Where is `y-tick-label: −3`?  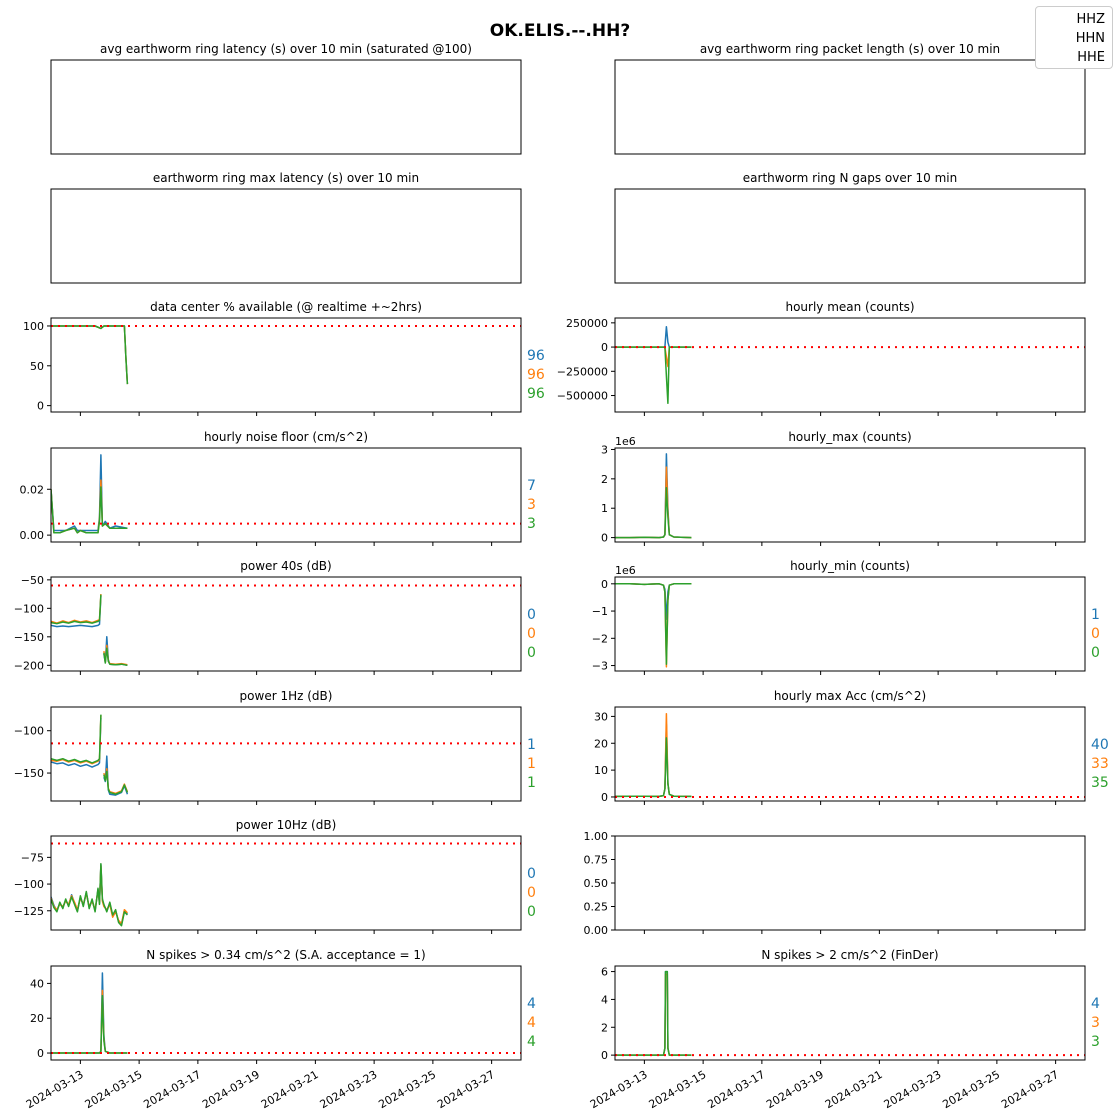
y-tick-label: −3 is located at coordinates (600, 666).